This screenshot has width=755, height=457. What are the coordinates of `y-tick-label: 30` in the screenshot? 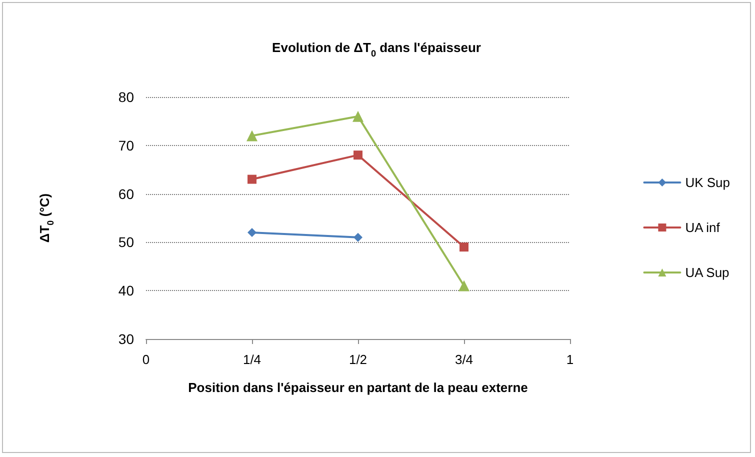 It's located at (126, 339).